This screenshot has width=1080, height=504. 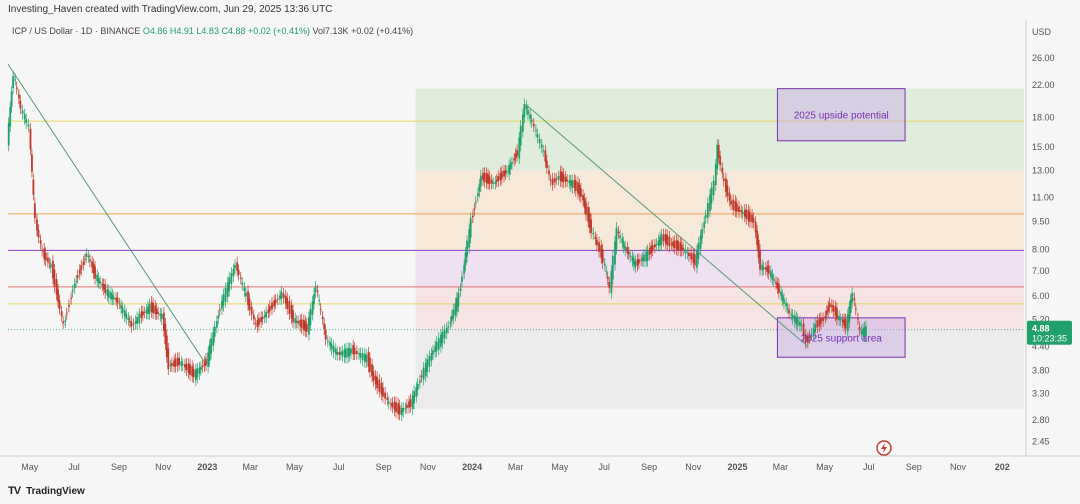 What do you see at coordinates (1043, 58) in the screenshot?
I see `y-tick-label: 26.00` at bounding box center [1043, 58].